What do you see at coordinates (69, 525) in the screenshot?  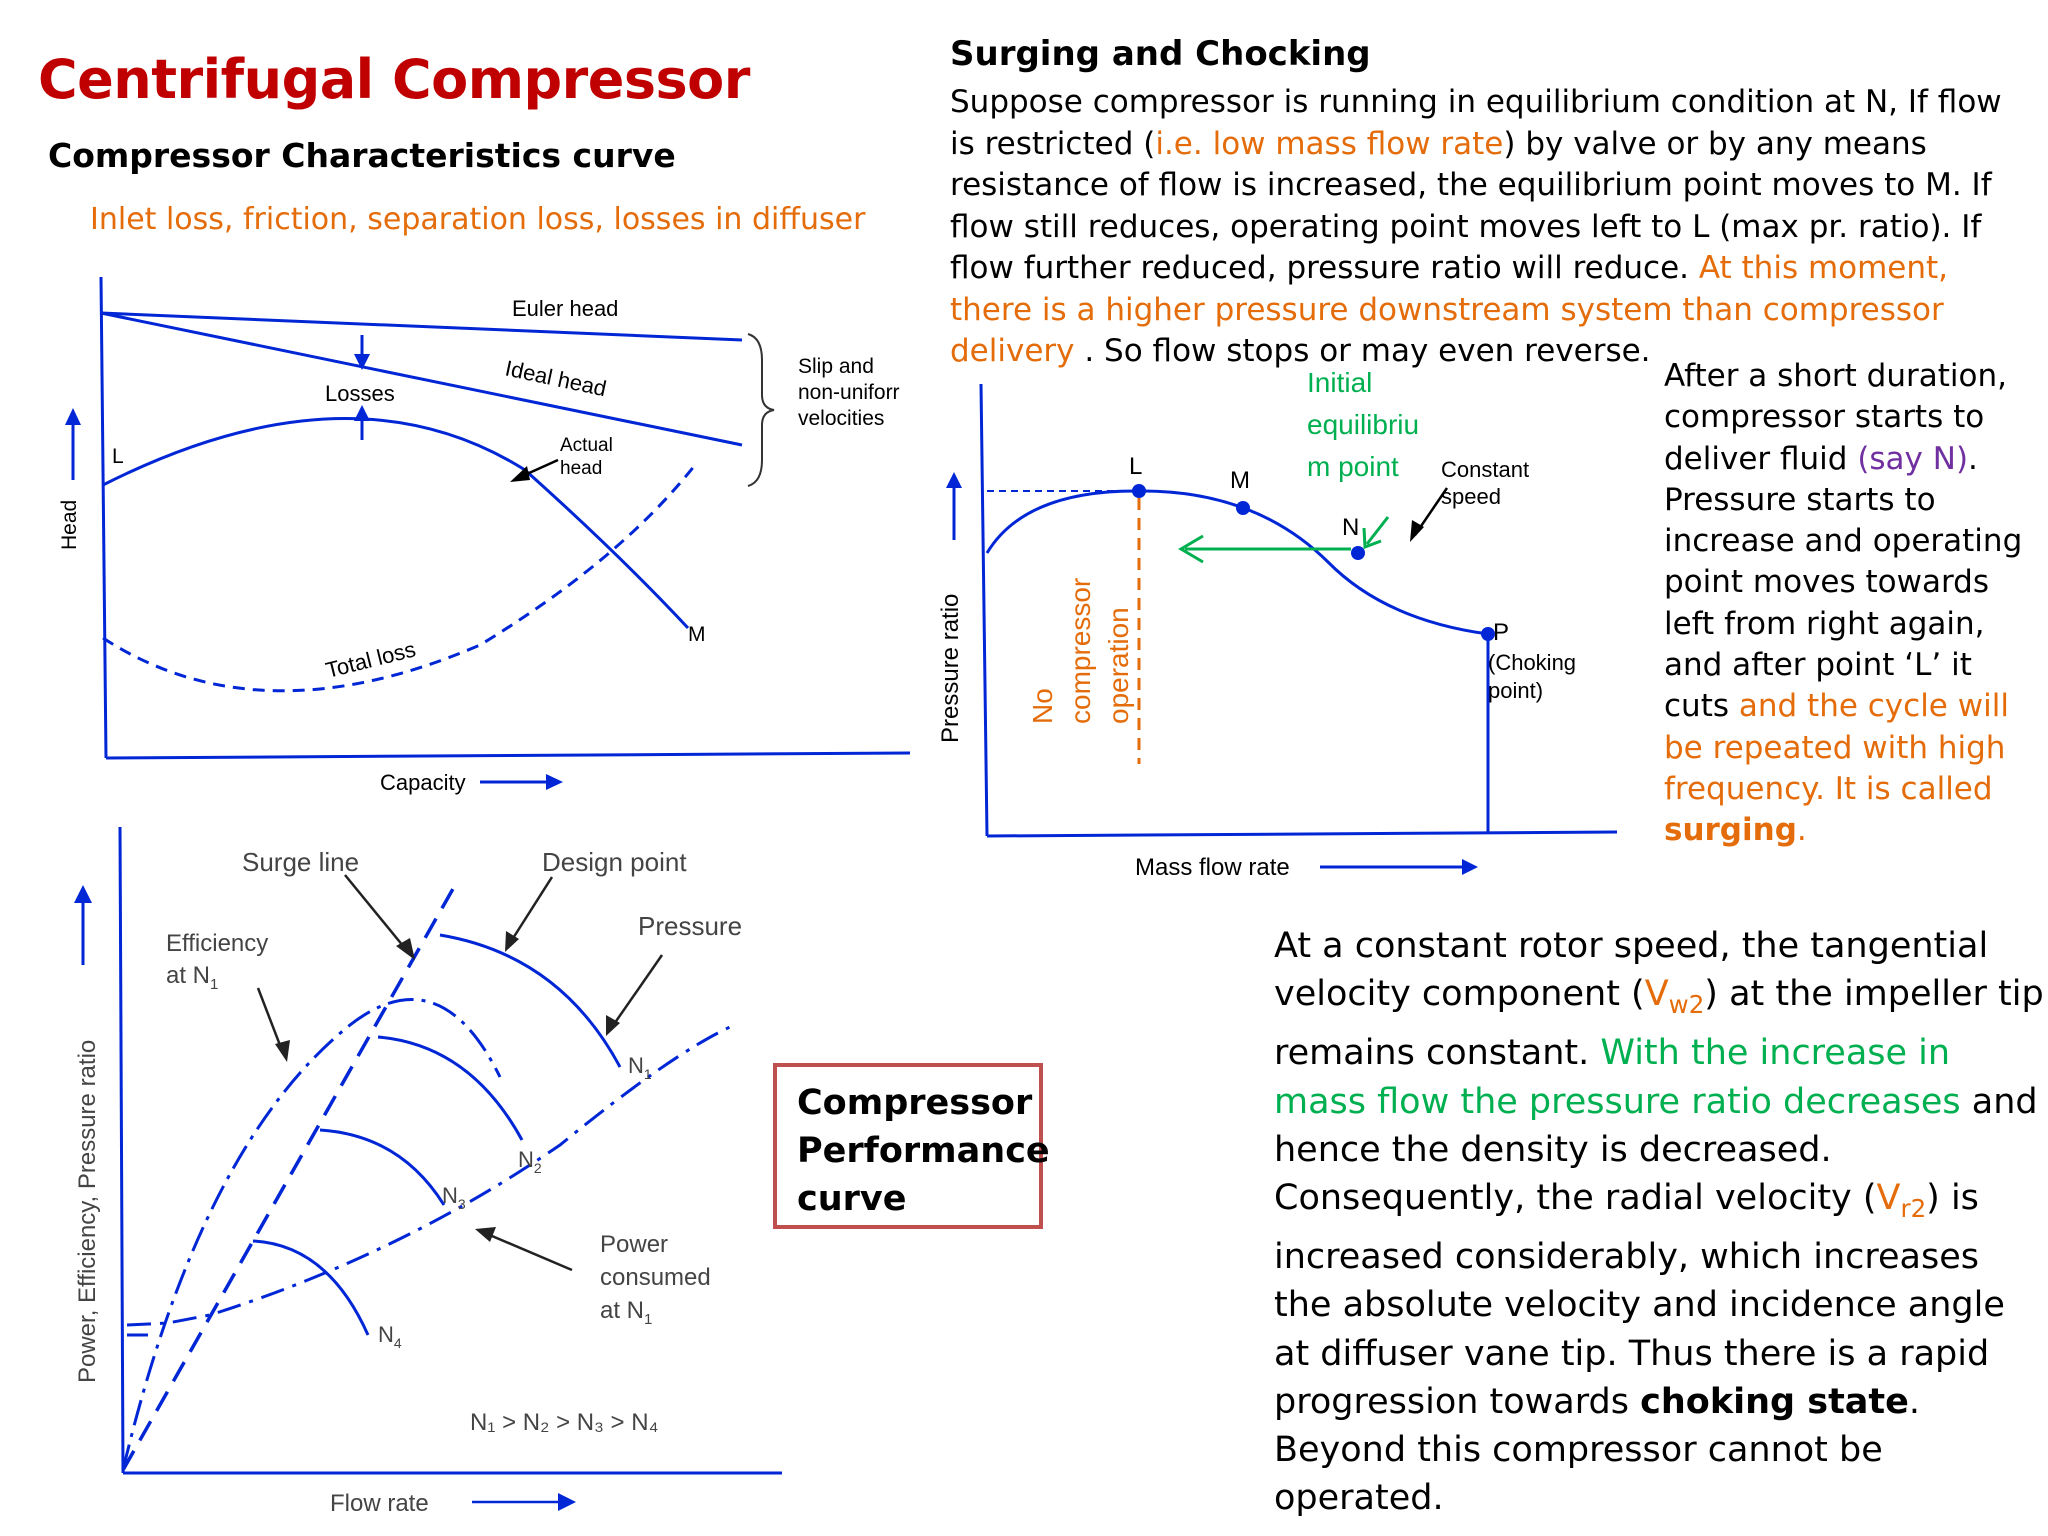 I see `head-axis-label: Head` at bounding box center [69, 525].